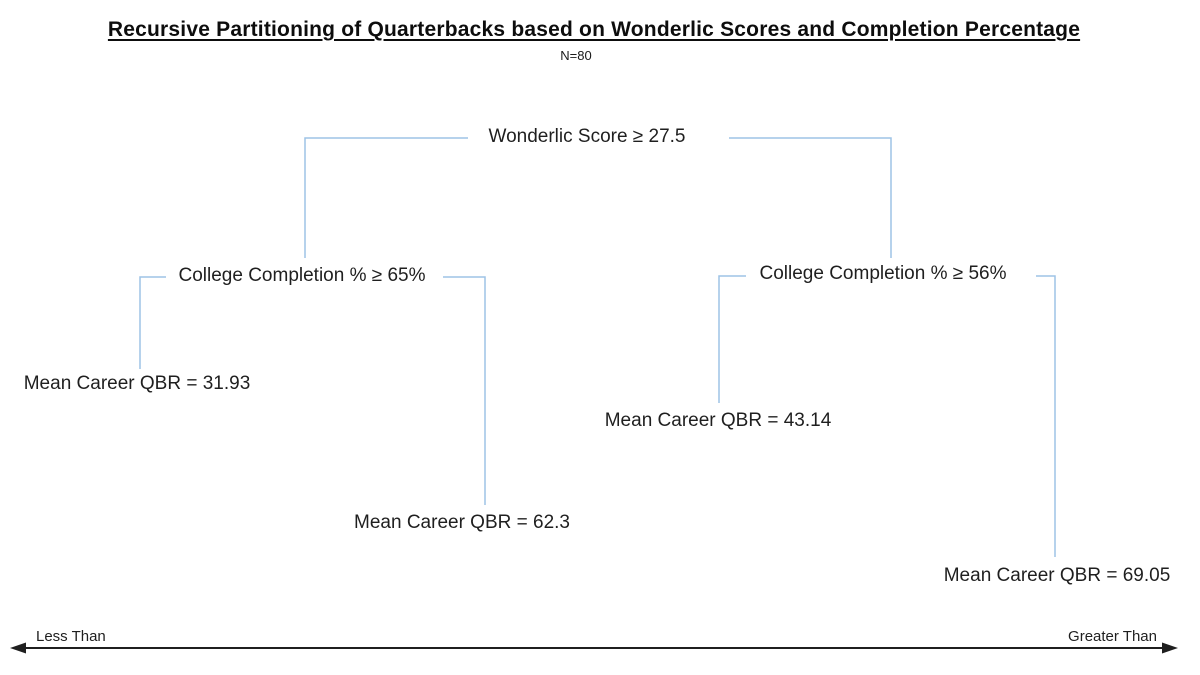  Describe the element at coordinates (462, 522) in the screenshot. I see `leaf-node-qbr-62-3: Mean Career QBR = 62.3` at that location.